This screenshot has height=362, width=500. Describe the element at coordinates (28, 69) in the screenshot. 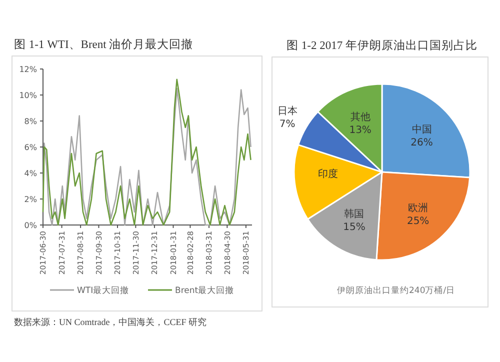

I see `y-tick-label: 12%` at that location.